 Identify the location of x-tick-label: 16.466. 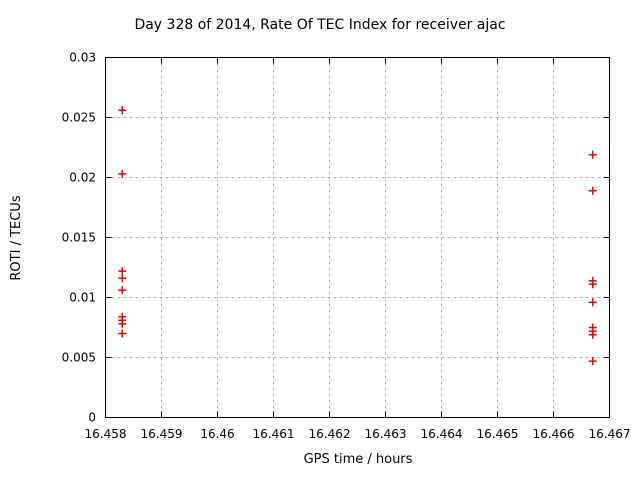
(554, 434).